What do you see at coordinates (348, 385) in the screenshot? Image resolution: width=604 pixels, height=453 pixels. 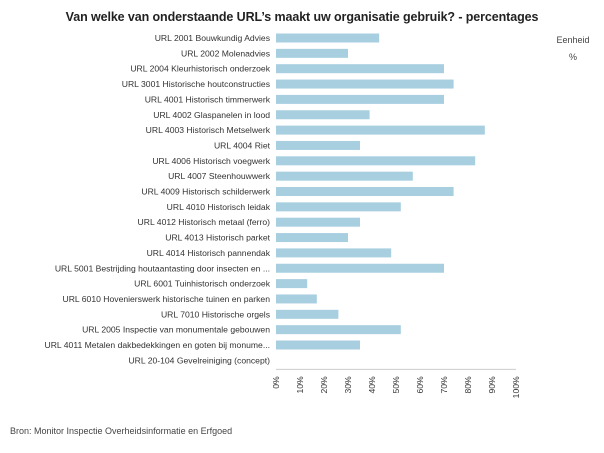 I see `x-tick-label: 30%` at bounding box center [348, 385].